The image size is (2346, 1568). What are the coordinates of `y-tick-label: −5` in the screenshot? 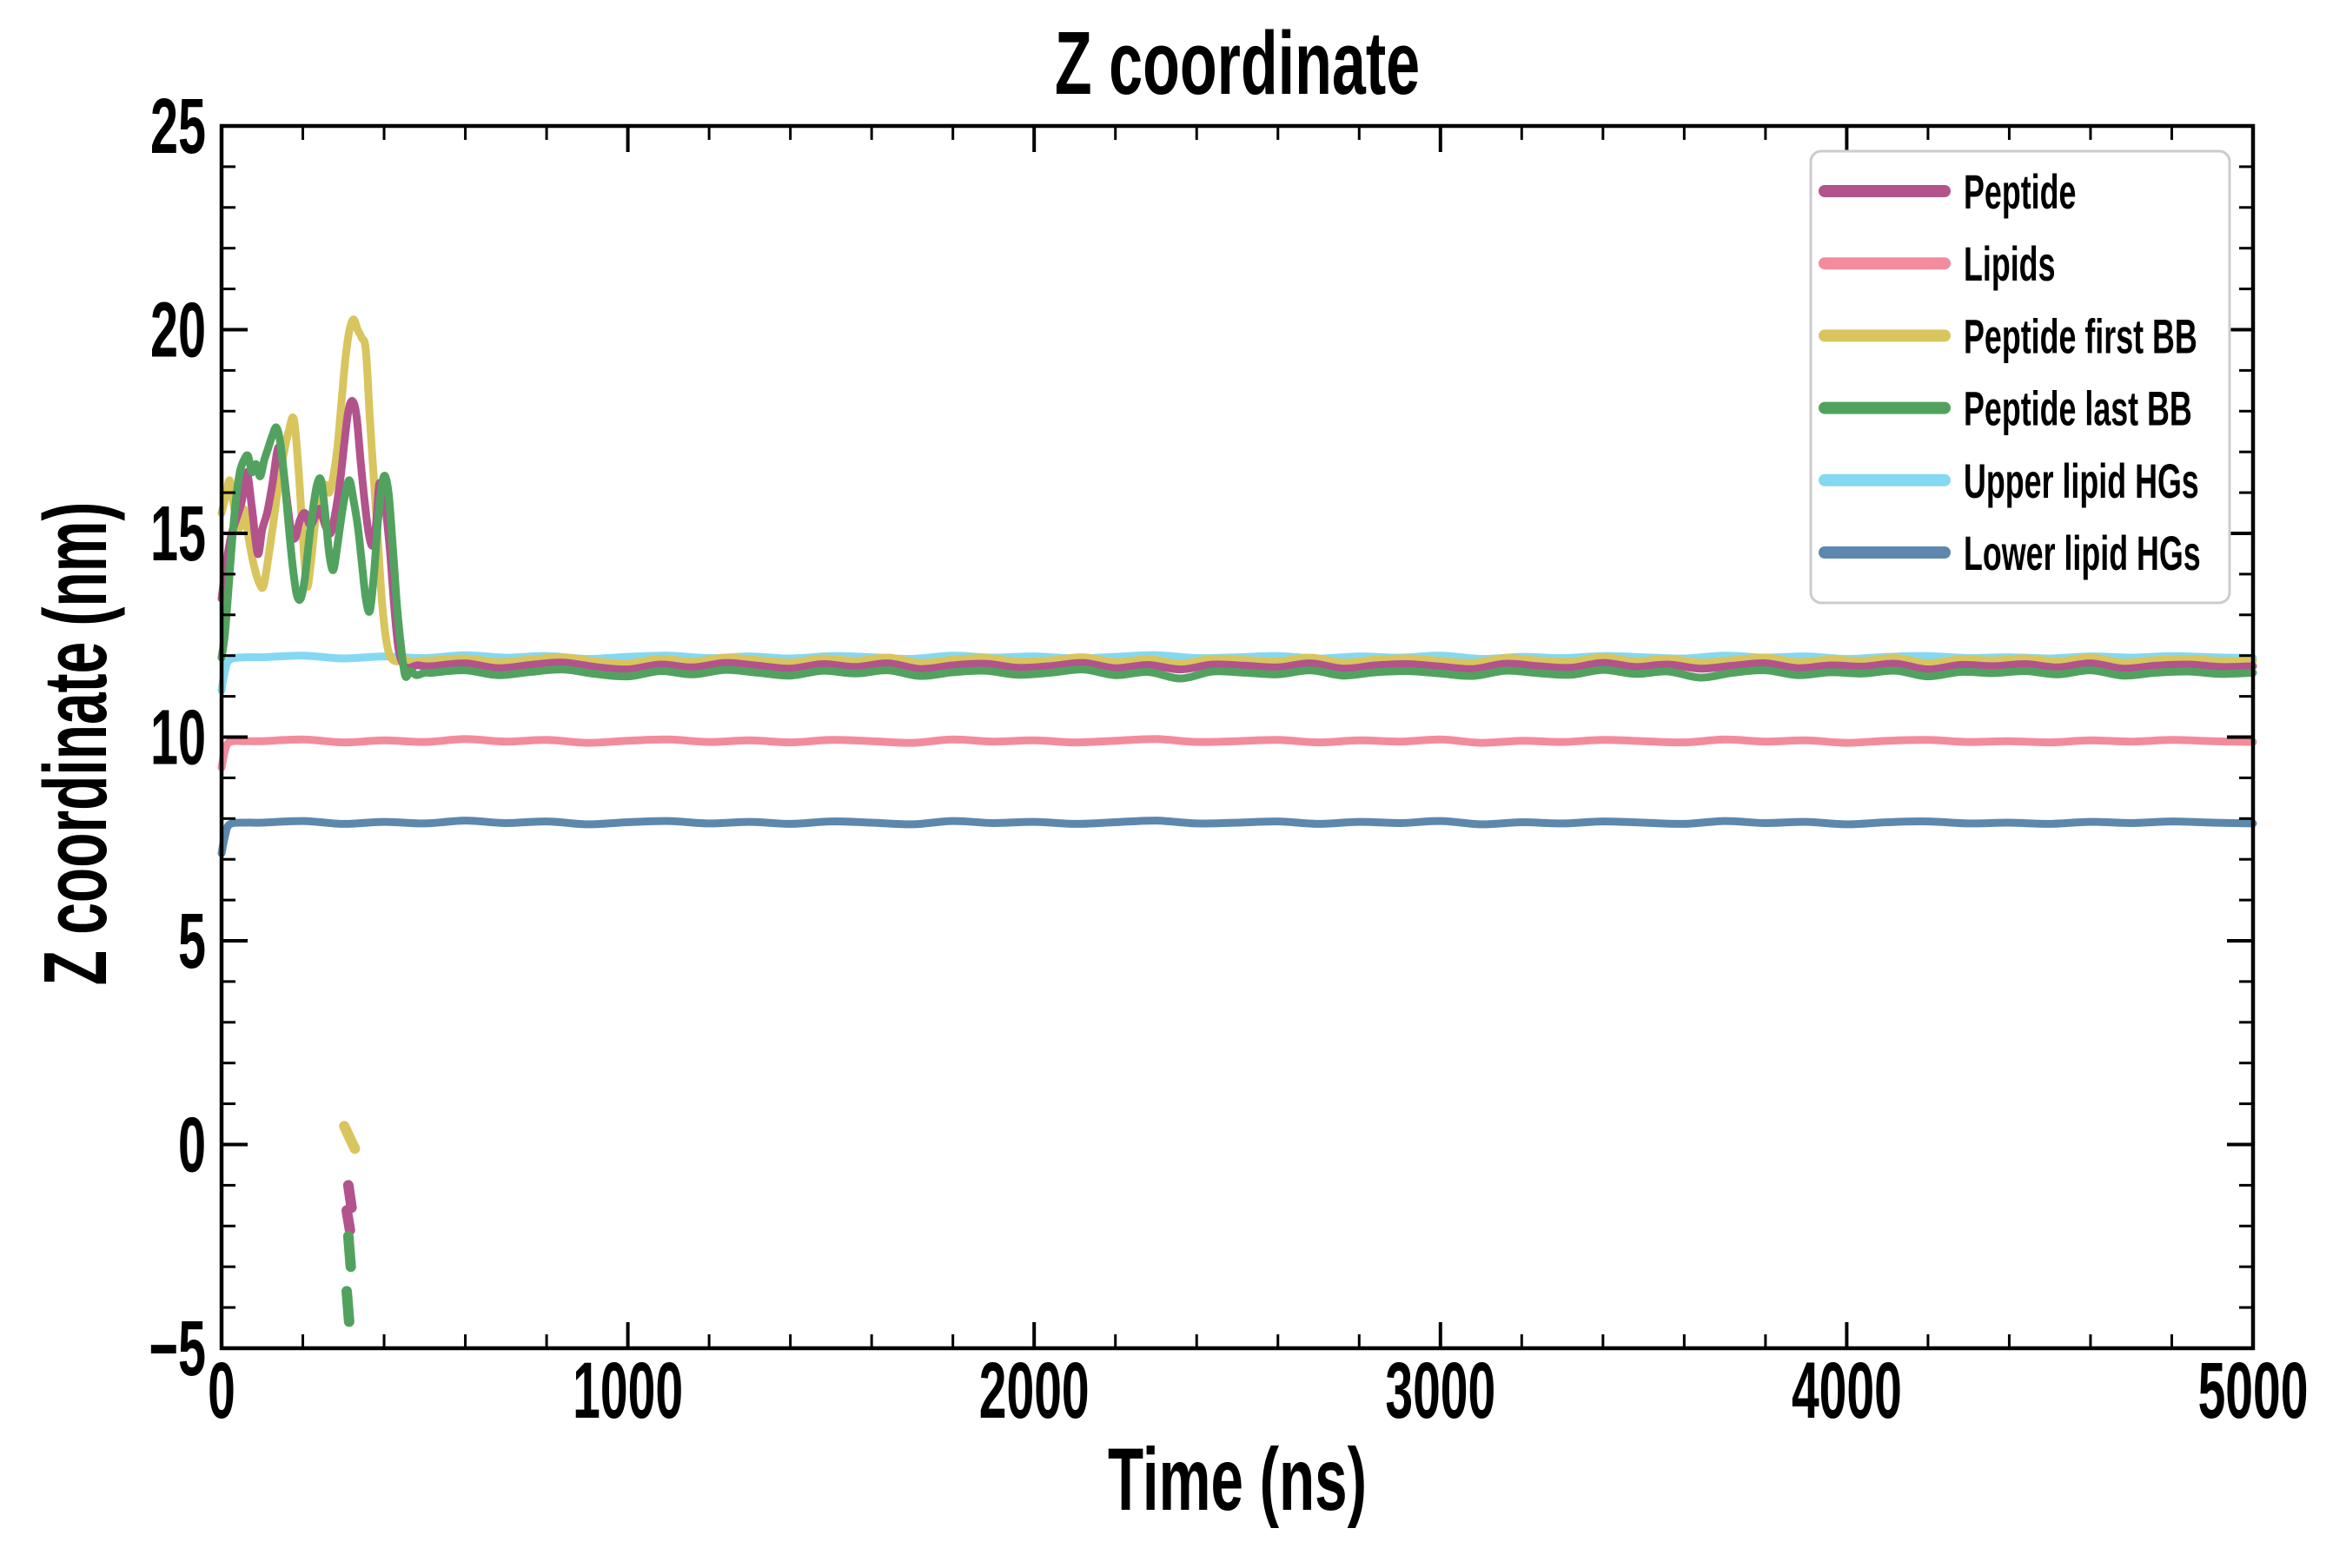 It's located at (177, 1349).